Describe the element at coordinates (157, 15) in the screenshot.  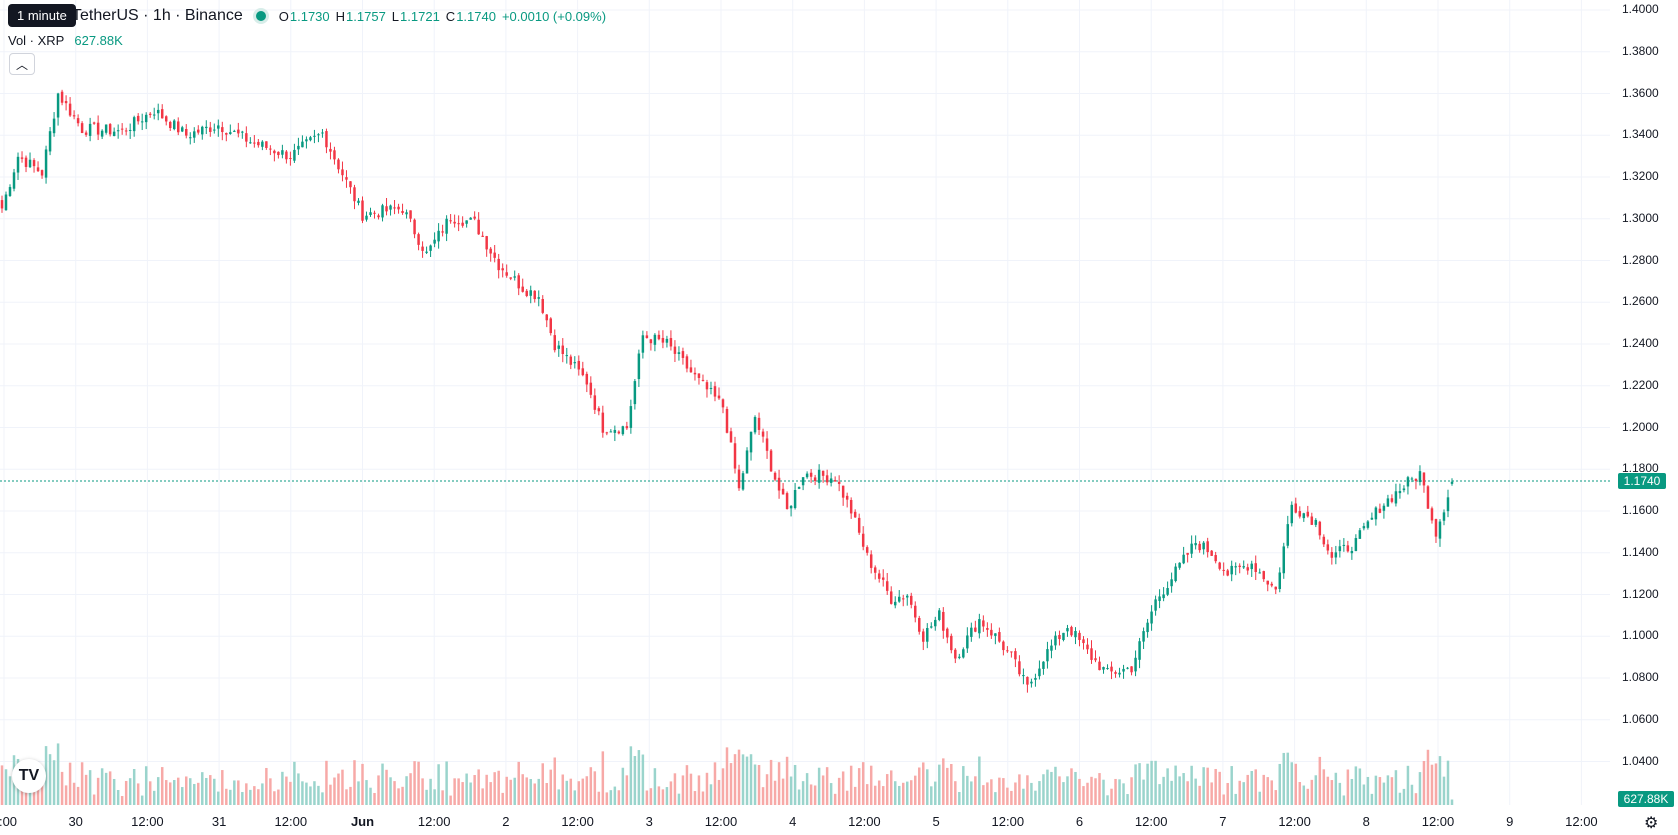
I see `symbol-title: TetherUS · 1h · Binance` at that location.